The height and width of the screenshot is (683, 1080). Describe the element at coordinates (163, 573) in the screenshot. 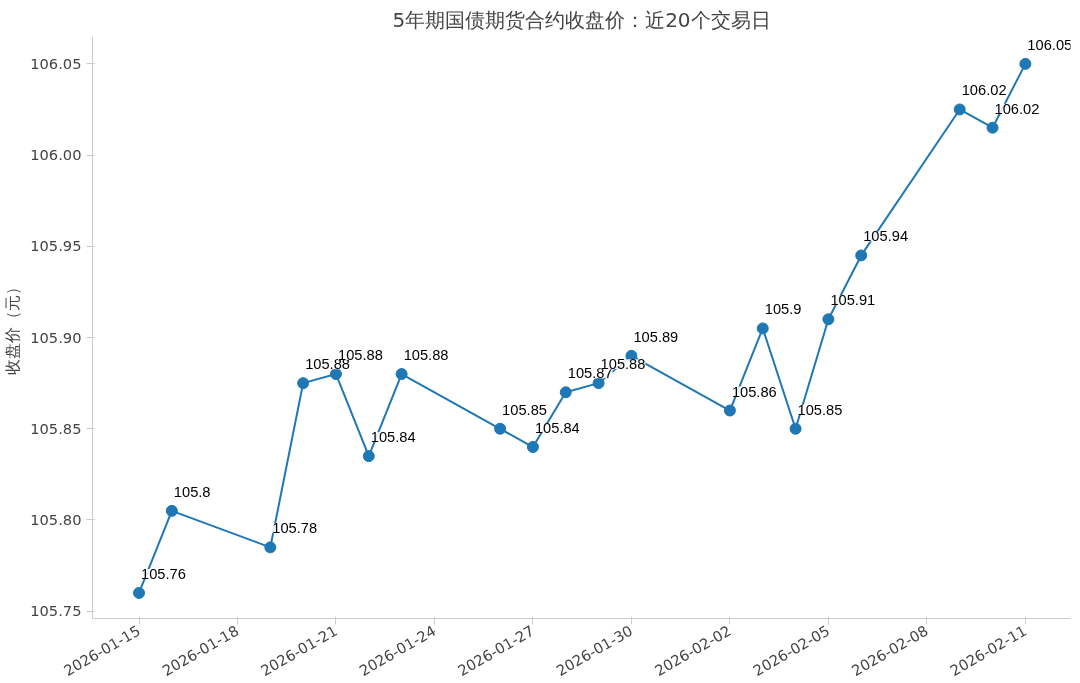

I see `data-label: 105.76` at that location.